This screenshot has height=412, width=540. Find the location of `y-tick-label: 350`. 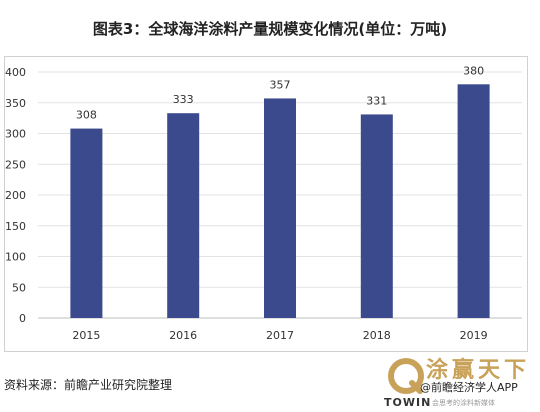

y-tick-label: 350 is located at coordinates (15, 103).